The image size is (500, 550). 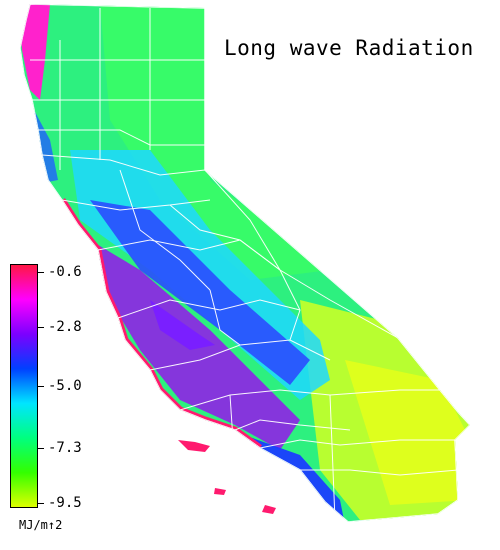 I want to click on legend-tick-label: -2.8, so click(x=65, y=327).